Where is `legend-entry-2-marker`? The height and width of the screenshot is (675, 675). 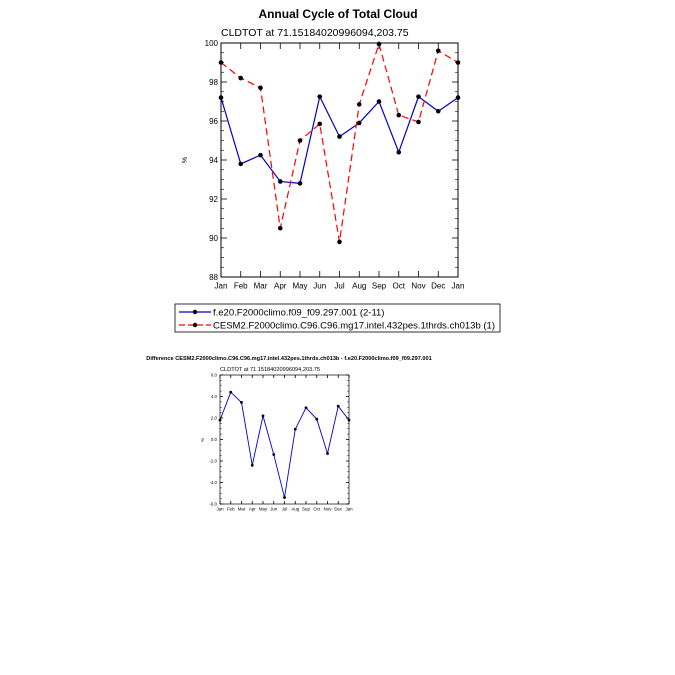
legend-entry-2-marker is located at coordinates (195, 325).